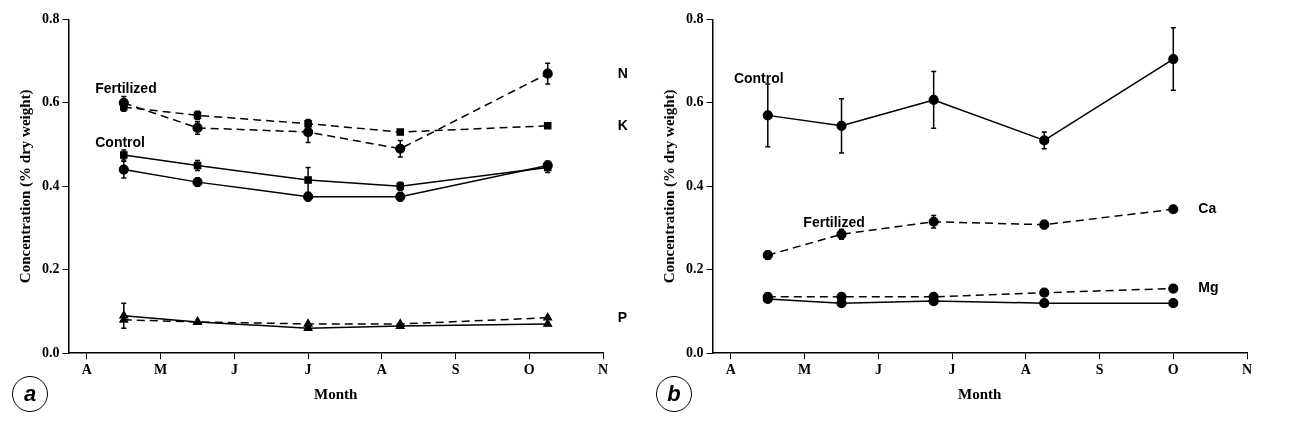 This screenshot has height=432, width=1306. Describe the element at coordinates (1208, 287) in the screenshot. I see `series-label: Mg` at that location.